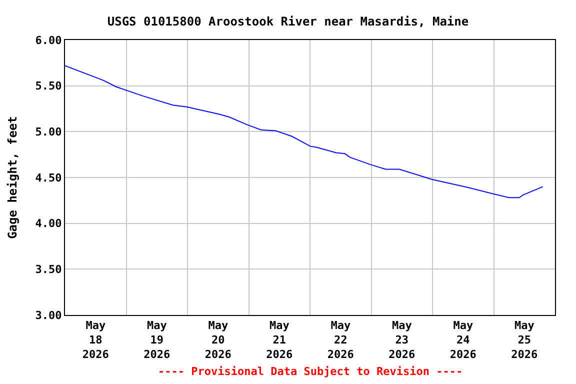 Image resolution: width=576 pixels, height=384 pixels. Describe the element at coordinates (48, 40) in the screenshot. I see `y-tick-label: 6.00` at that location.